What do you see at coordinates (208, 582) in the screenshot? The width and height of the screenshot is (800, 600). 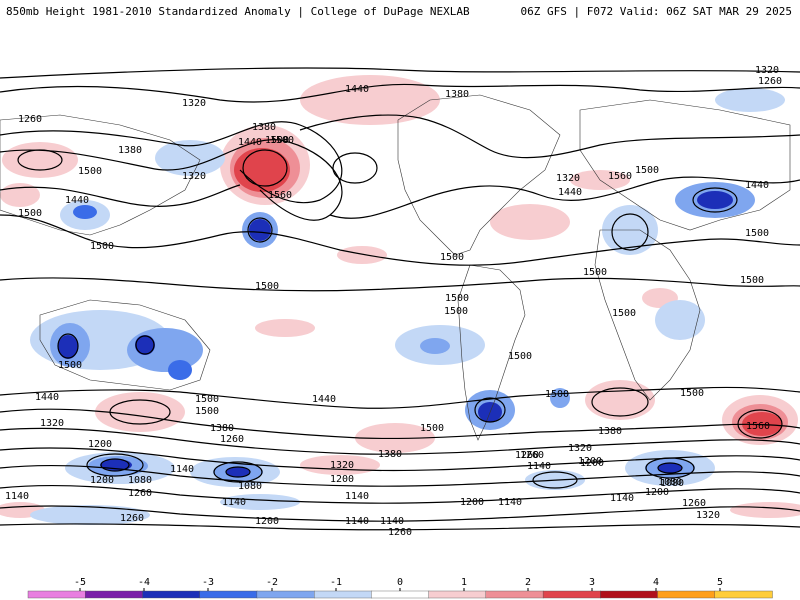 I see `colorbar-tick-label: -3` at bounding box center [208, 582].